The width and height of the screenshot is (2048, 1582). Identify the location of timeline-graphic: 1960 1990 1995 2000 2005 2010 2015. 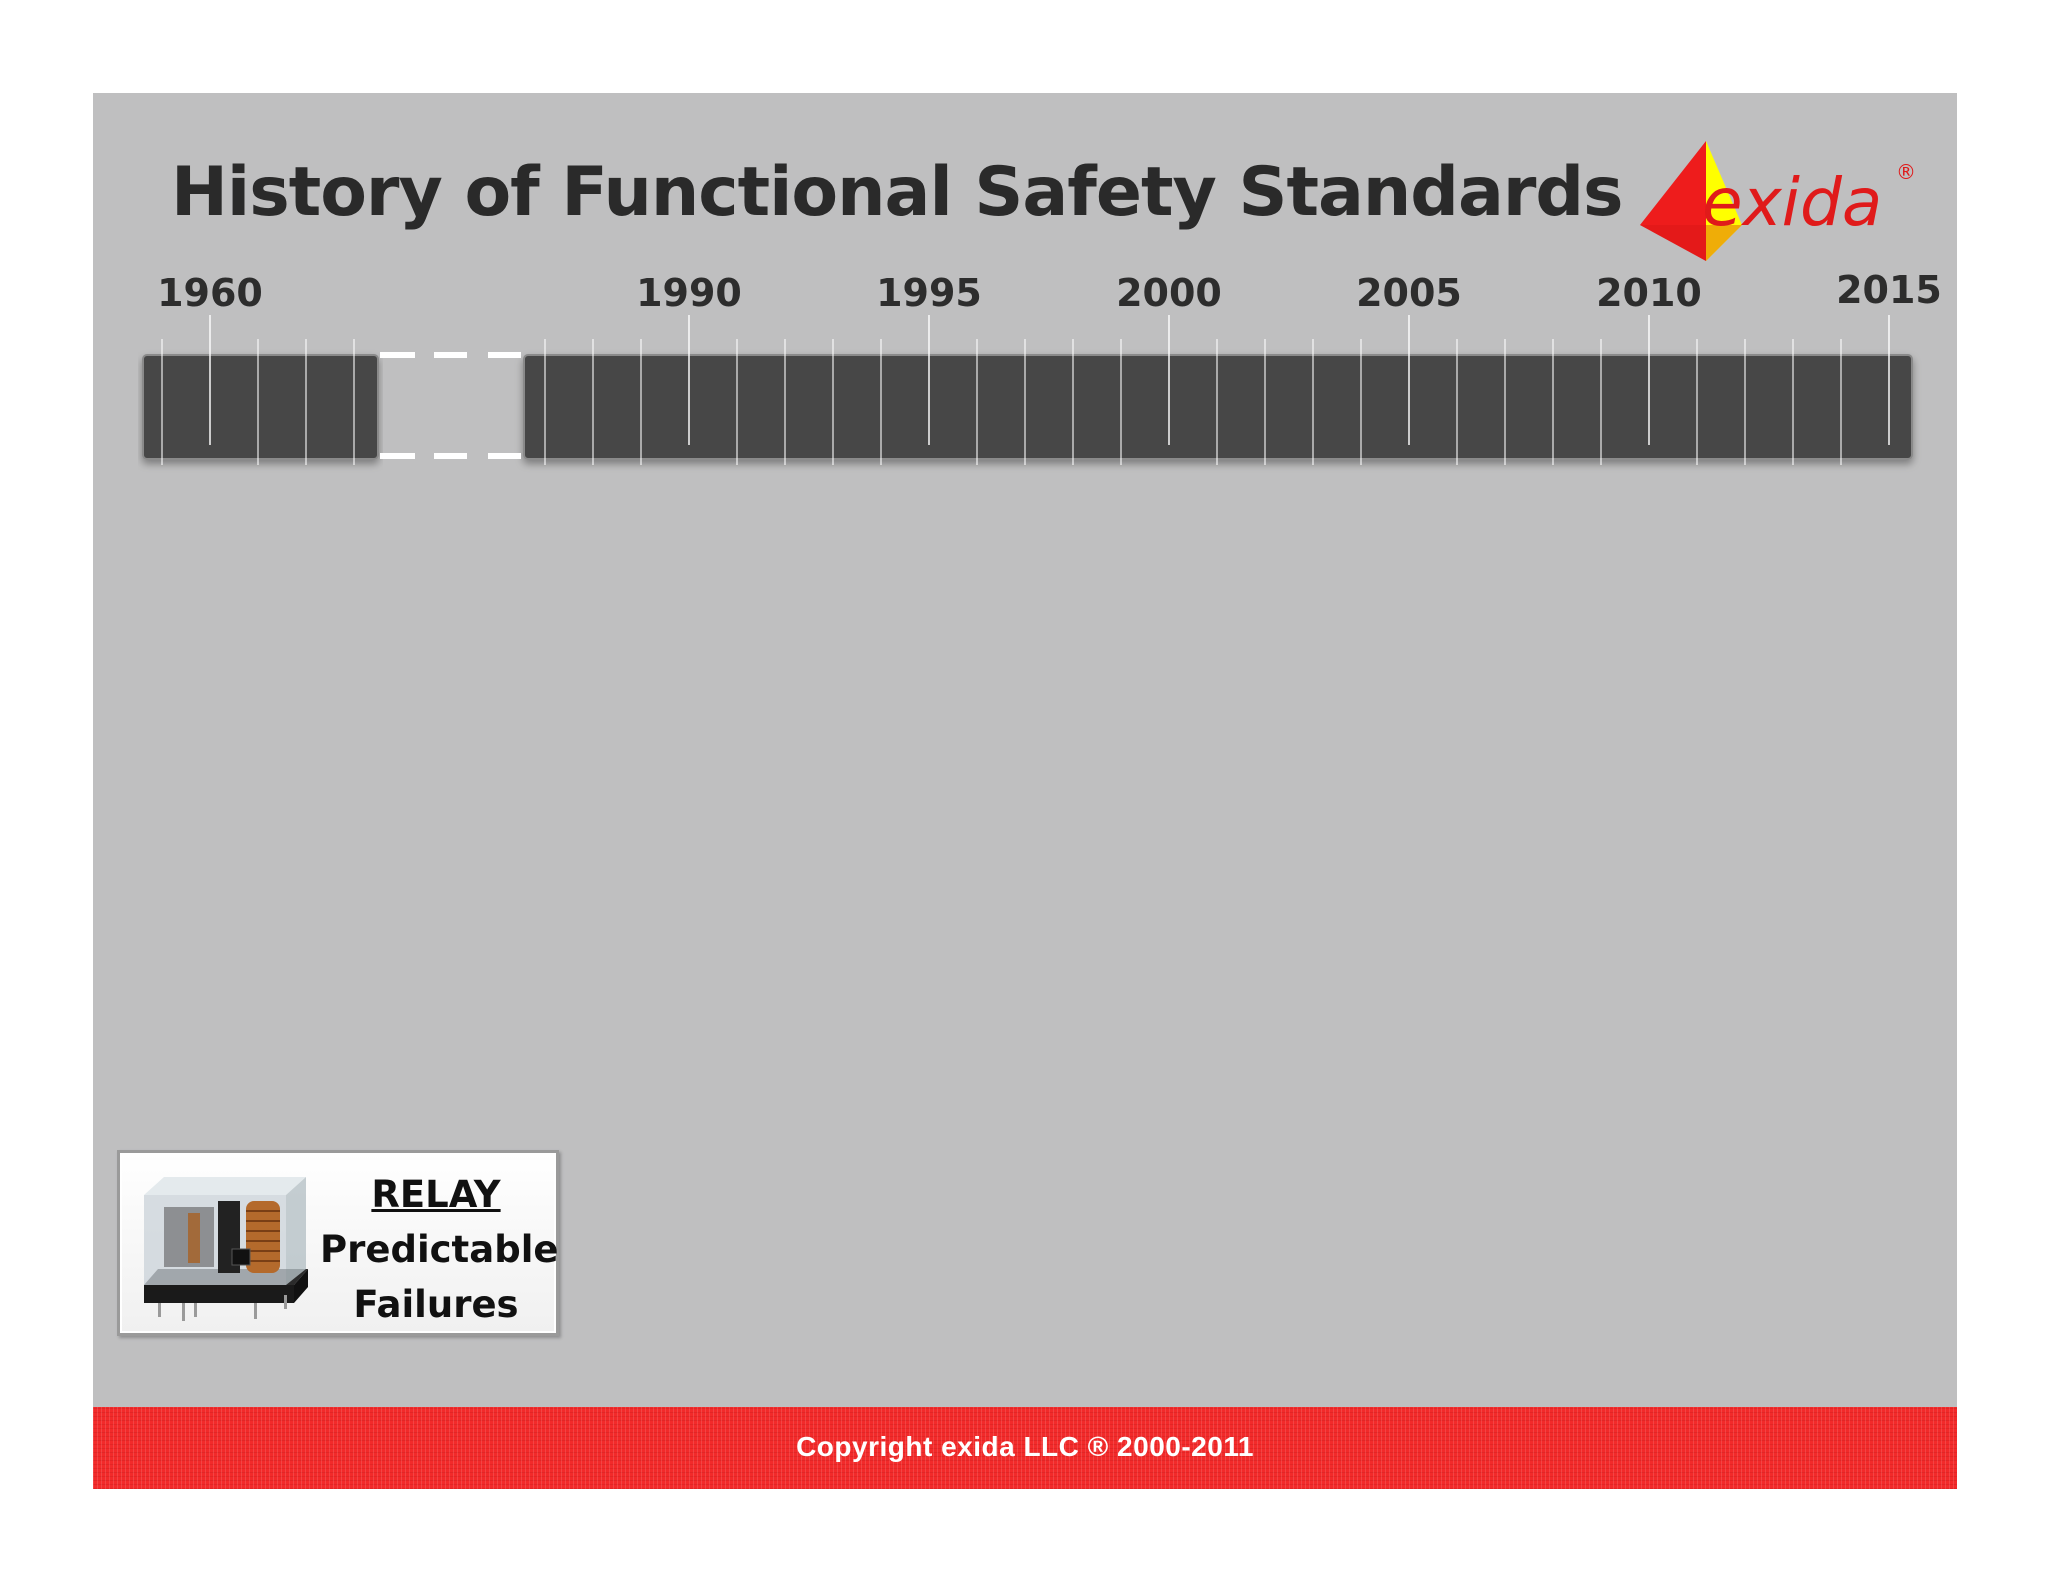
(1042, 366).